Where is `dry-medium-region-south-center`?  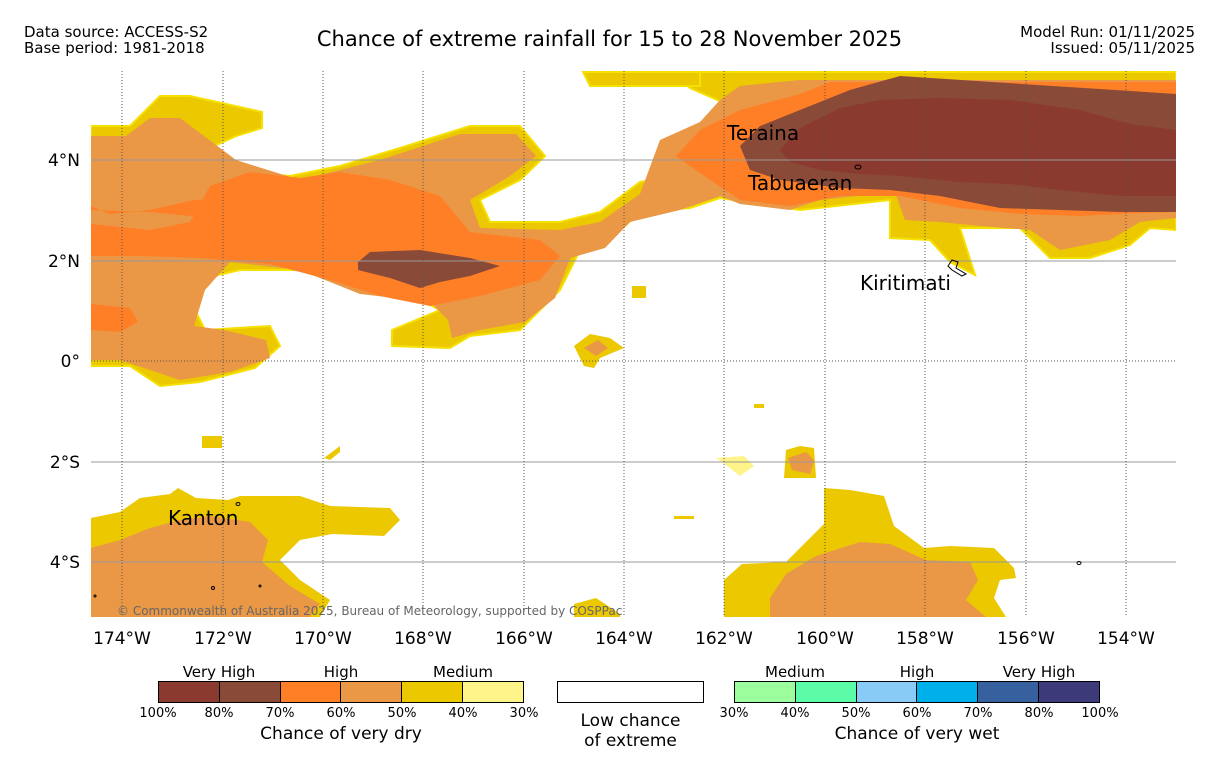
dry-medium-region-south-center is located at coordinates (597, 607).